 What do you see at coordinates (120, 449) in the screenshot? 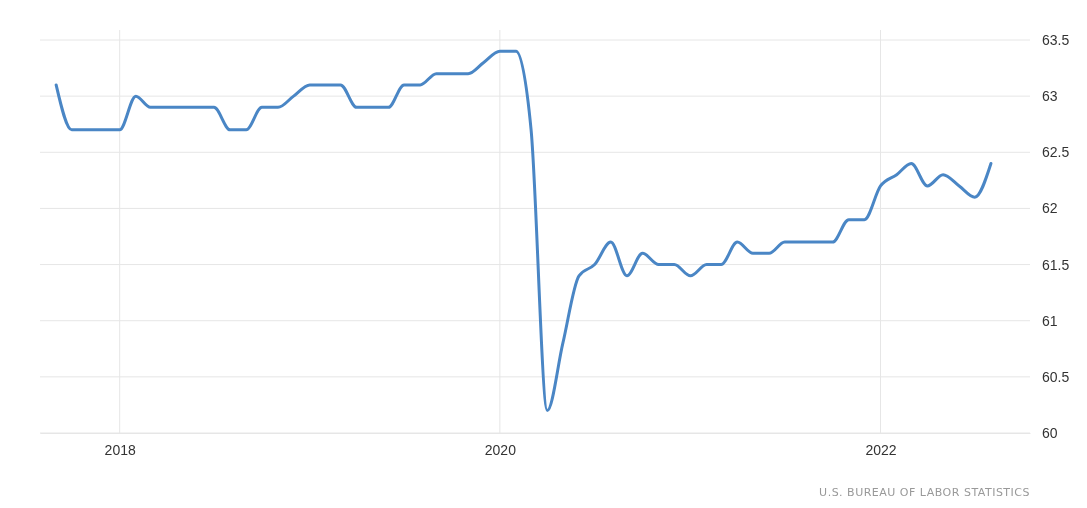
I see `x-tick-label: 2018` at bounding box center [120, 449].